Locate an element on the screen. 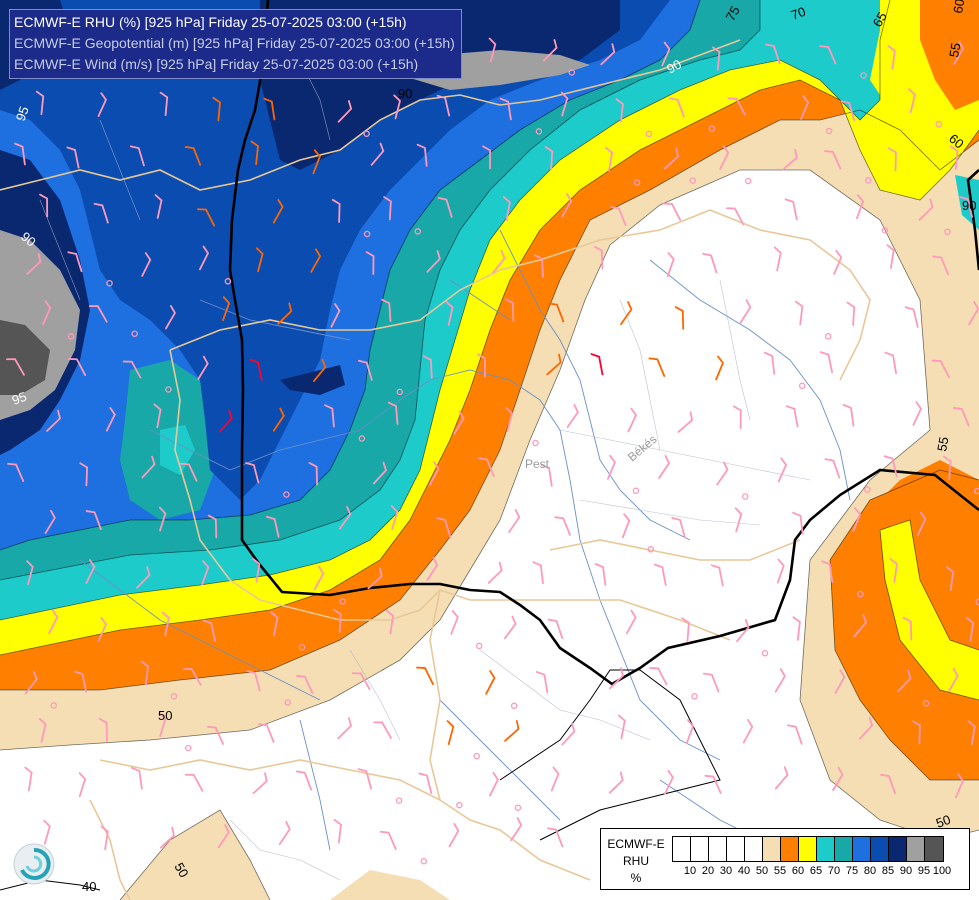 The width and height of the screenshot is (979, 900). place-label-pest: Pest is located at coordinates (537, 464).